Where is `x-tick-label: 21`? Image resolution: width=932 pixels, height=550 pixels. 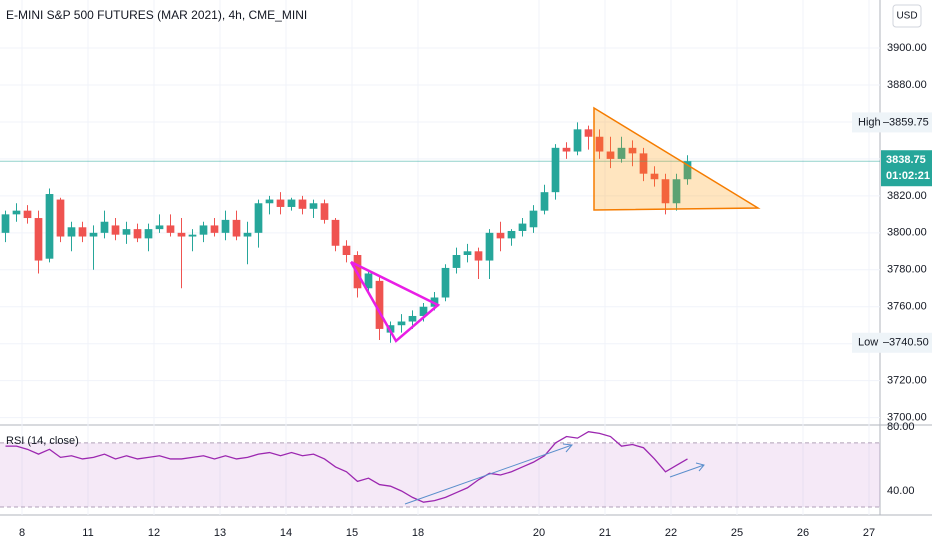 x-tick-label: 21 is located at coordinates (605, 533).